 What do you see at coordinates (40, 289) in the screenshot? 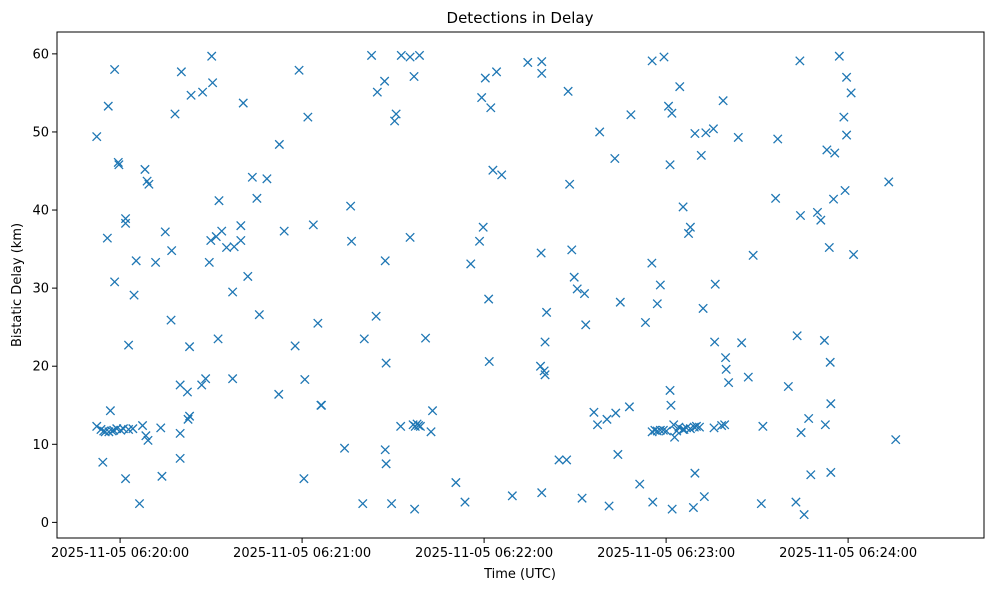
I see `y-tick-label: 30` at bounding box center [40, 289].